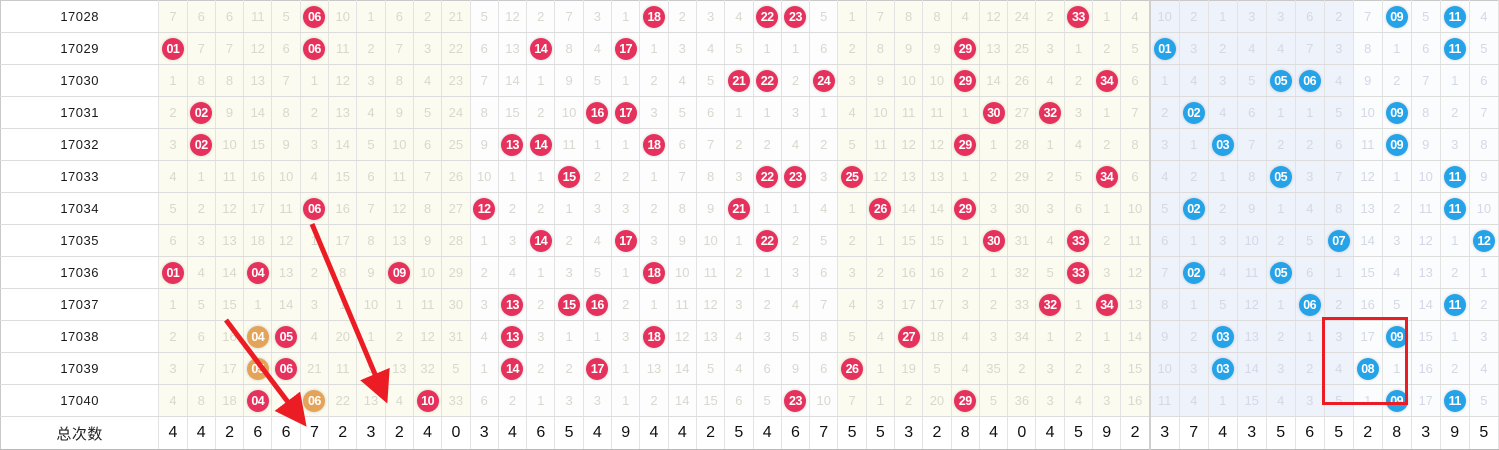 This screenshot has width=1499, height=450. I want to click on red-cell: 9, so click(796, 368).